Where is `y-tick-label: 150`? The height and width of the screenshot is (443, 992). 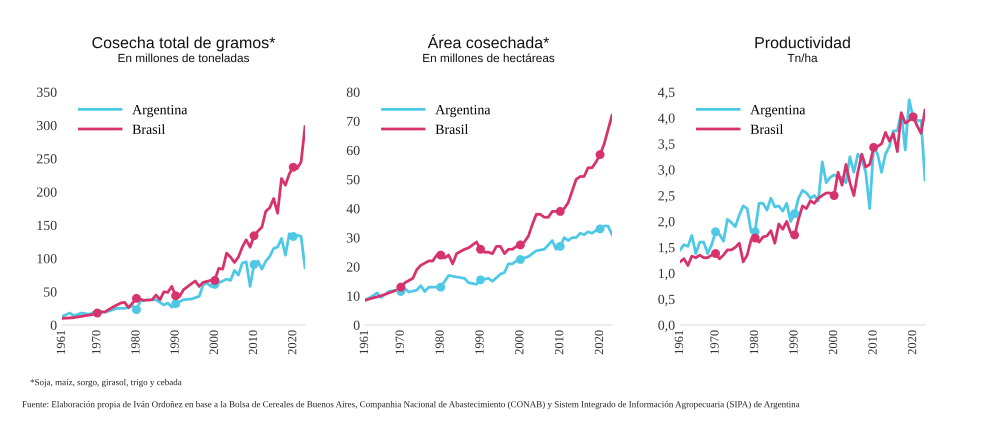 y-tick-label: 150 is located at coordinates (47, 225).